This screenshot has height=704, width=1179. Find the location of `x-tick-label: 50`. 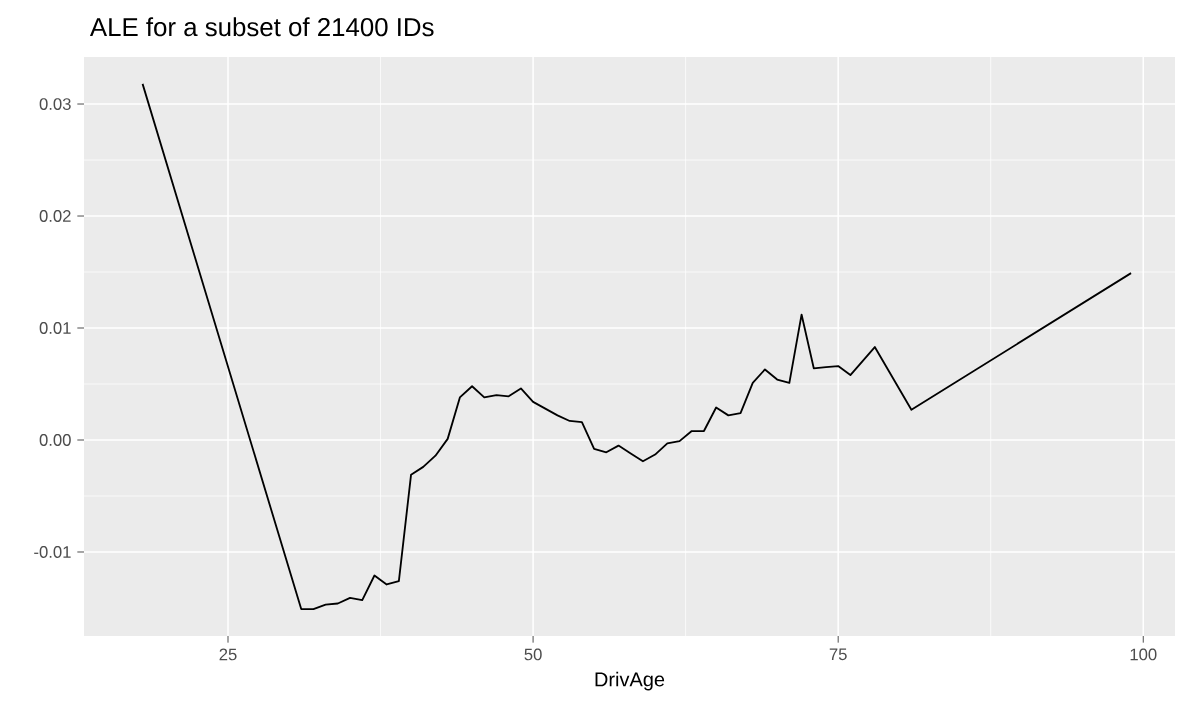

x-tick-label: 50 is located at coordinates (533, 654).